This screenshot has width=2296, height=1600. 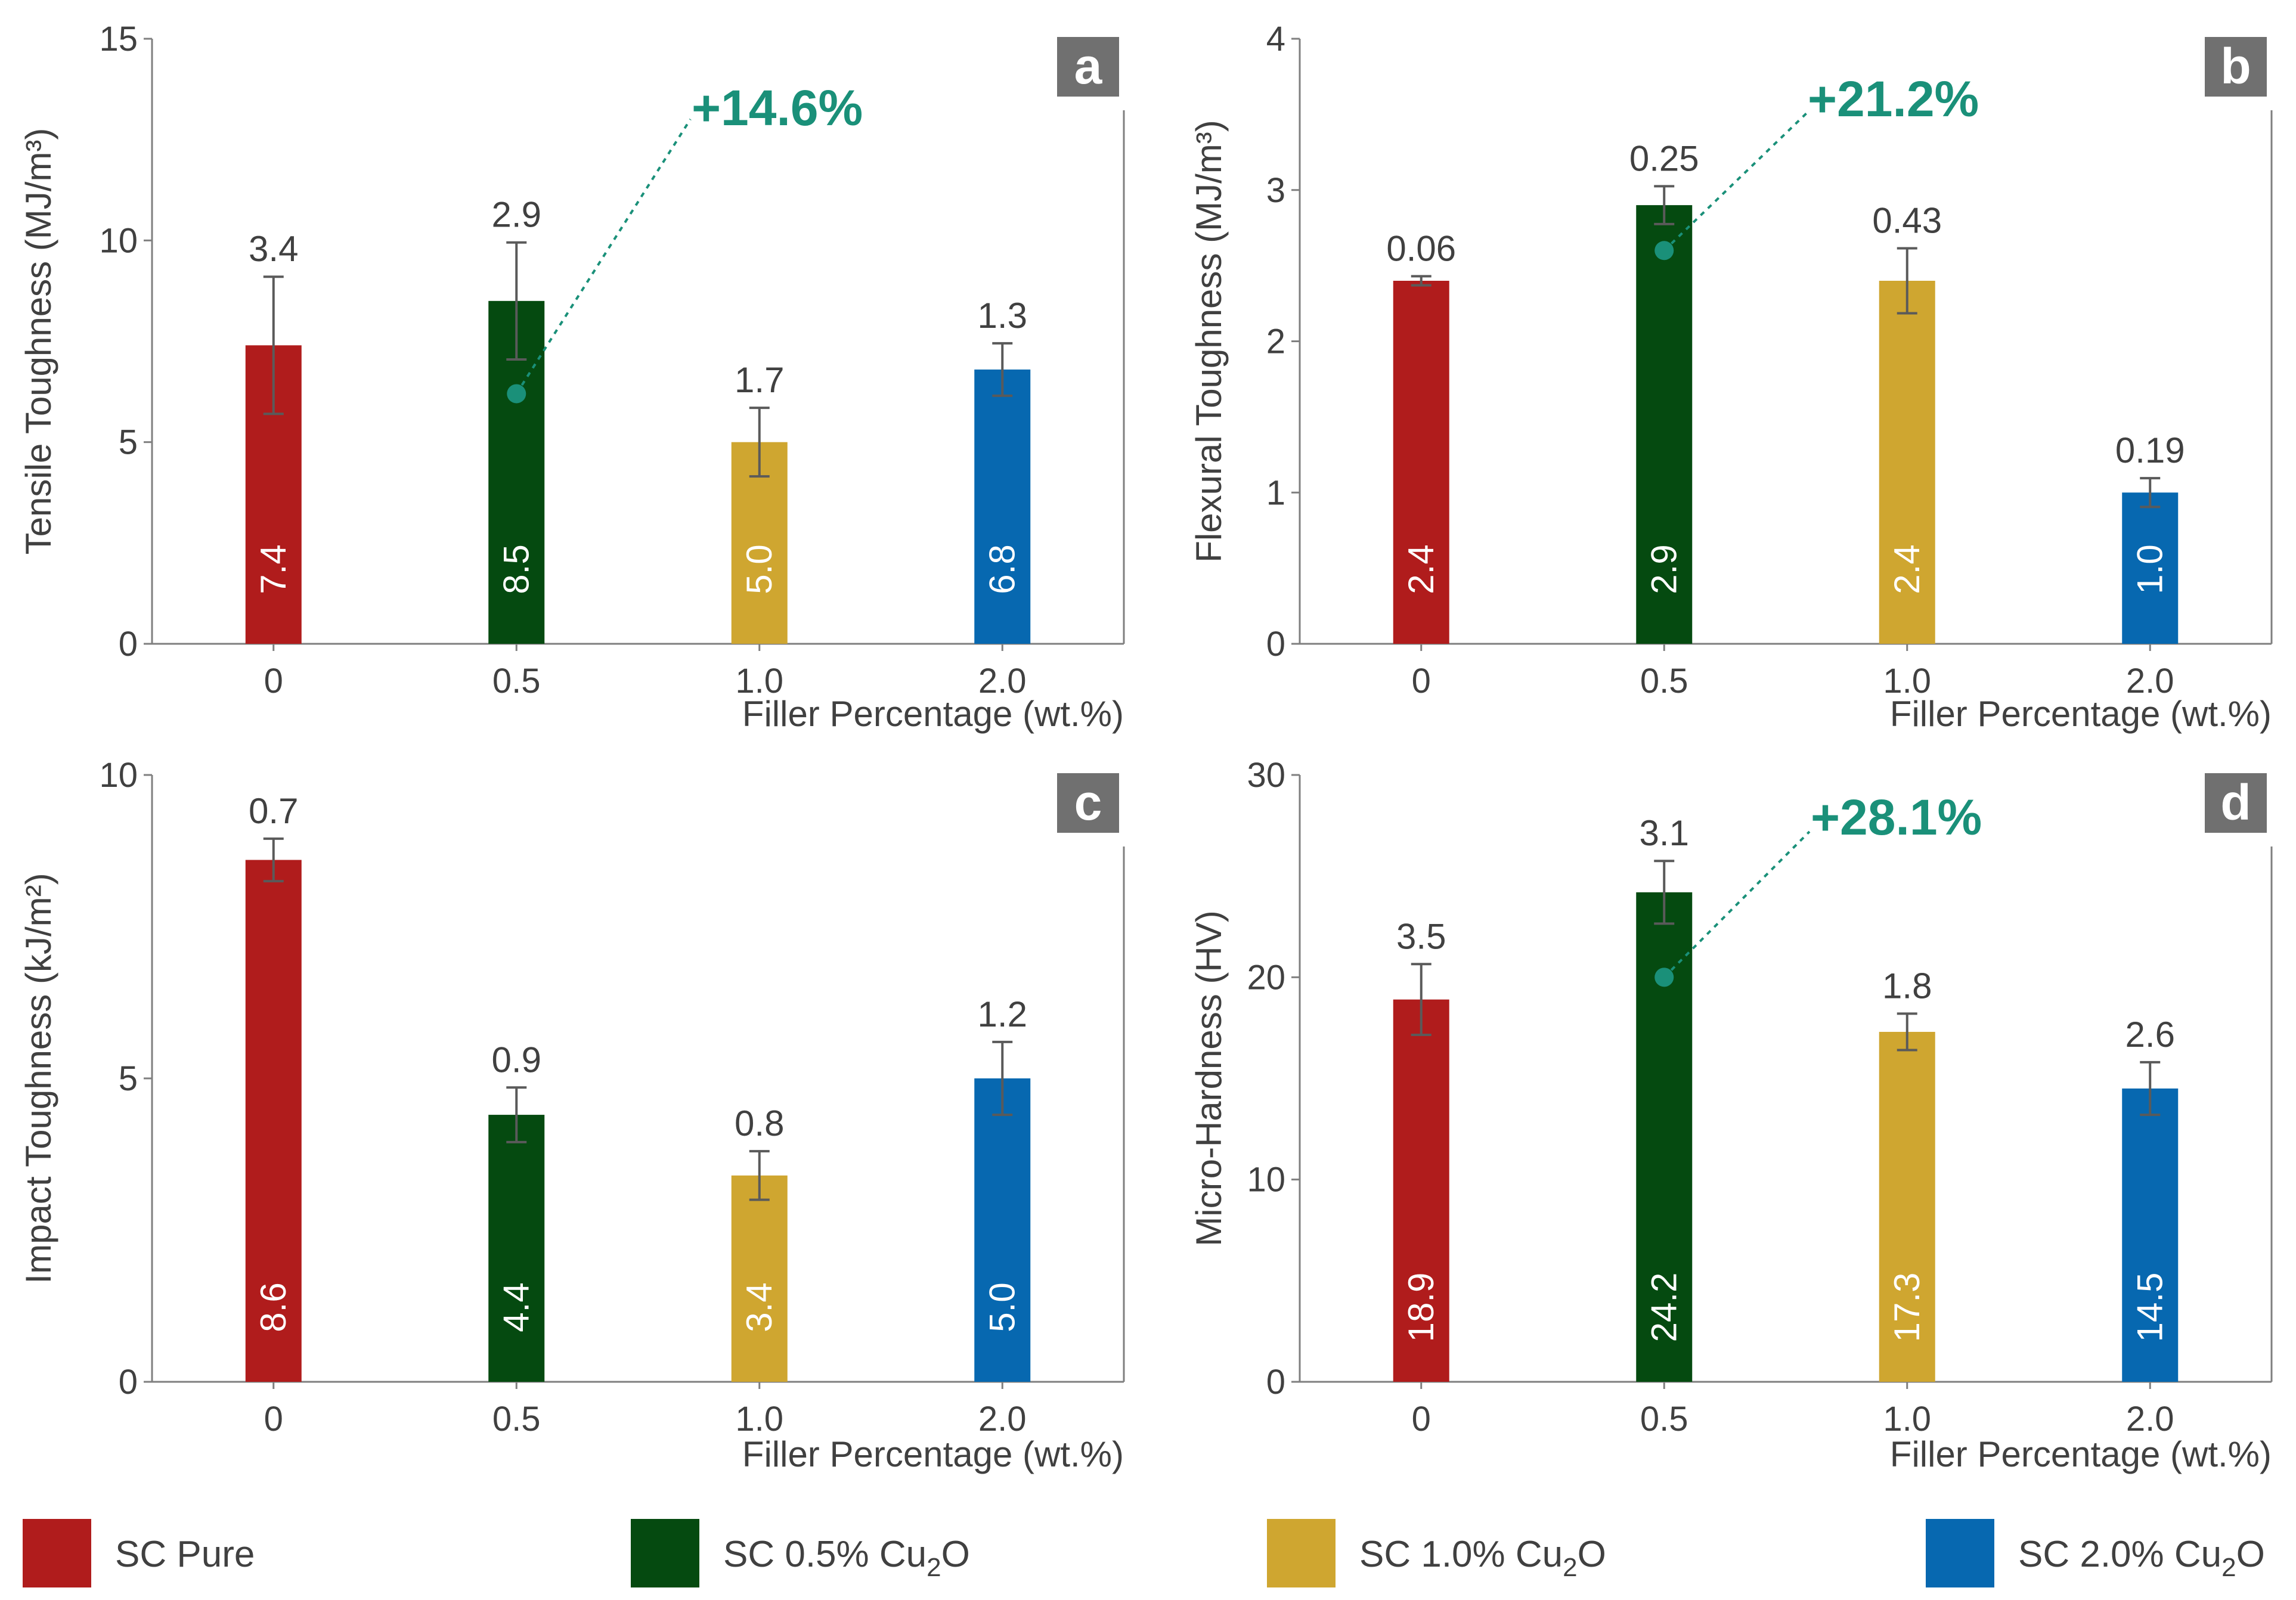 What do you see at coordinates (1664, 1307) in the screenshot?
I see `bar-value-label: 24.2` at bounding box center [1664, 1307].